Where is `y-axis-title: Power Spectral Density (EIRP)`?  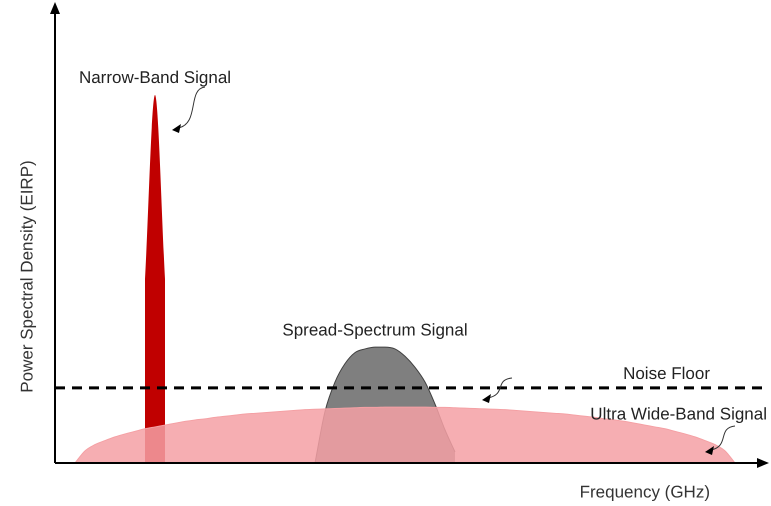
y-axis-title: Power Spectral Density (EIRP) is located at coordinates (27, 276).